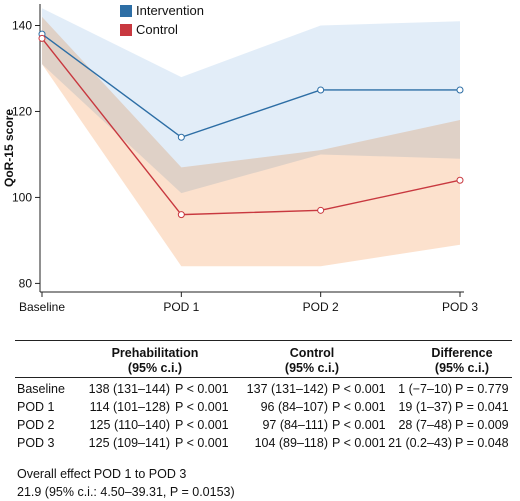  I want to click on y-tick-label: 100, so click(22, 197).